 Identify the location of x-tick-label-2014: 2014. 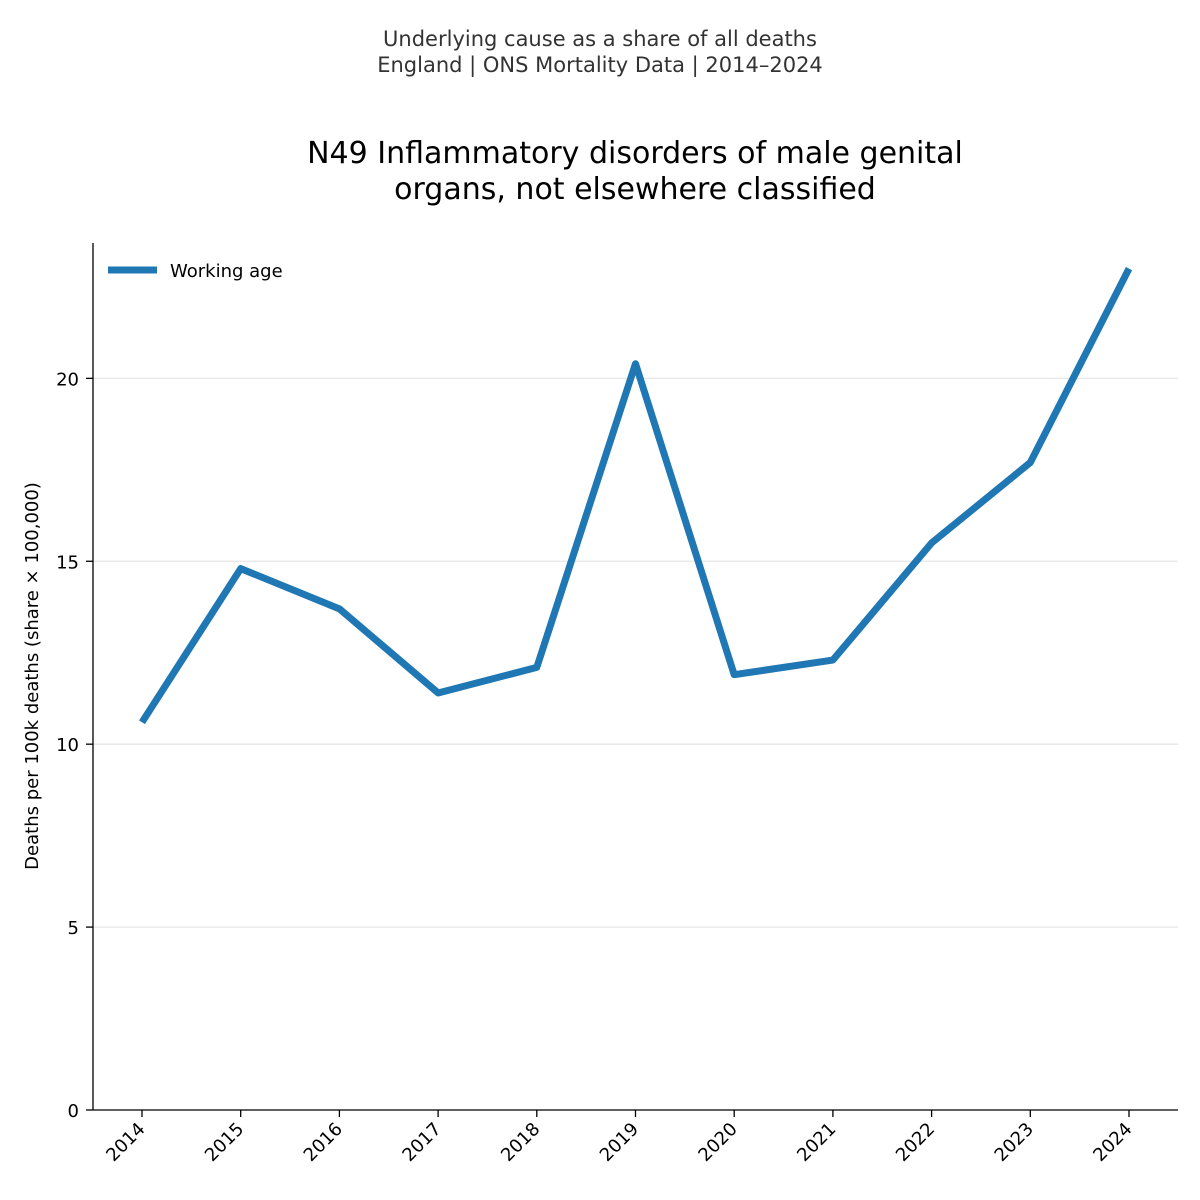
(125, 1142).